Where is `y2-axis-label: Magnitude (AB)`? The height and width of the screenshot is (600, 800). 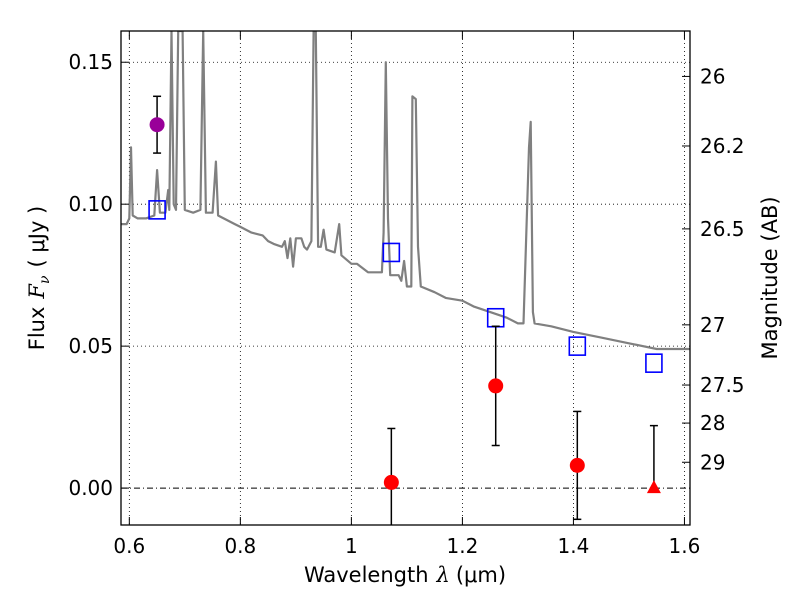 y2-axis-label: Magnitude (AB) is located at coordinates (770, 277).